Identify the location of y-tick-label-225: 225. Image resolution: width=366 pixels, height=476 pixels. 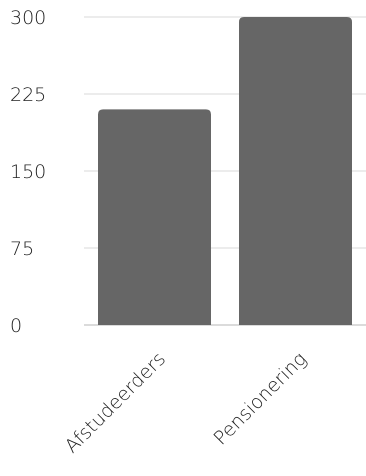
(28, 95).